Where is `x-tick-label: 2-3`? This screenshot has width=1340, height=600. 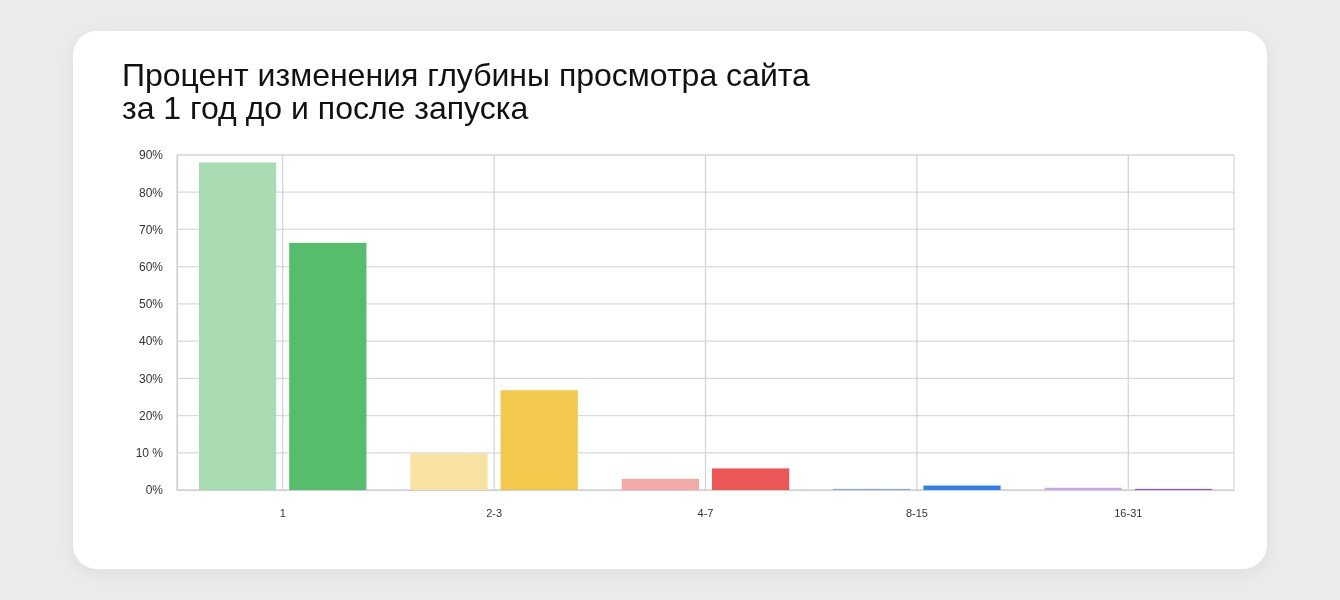 x-tick-label: 2-3 is located at coordinates (494, 512).